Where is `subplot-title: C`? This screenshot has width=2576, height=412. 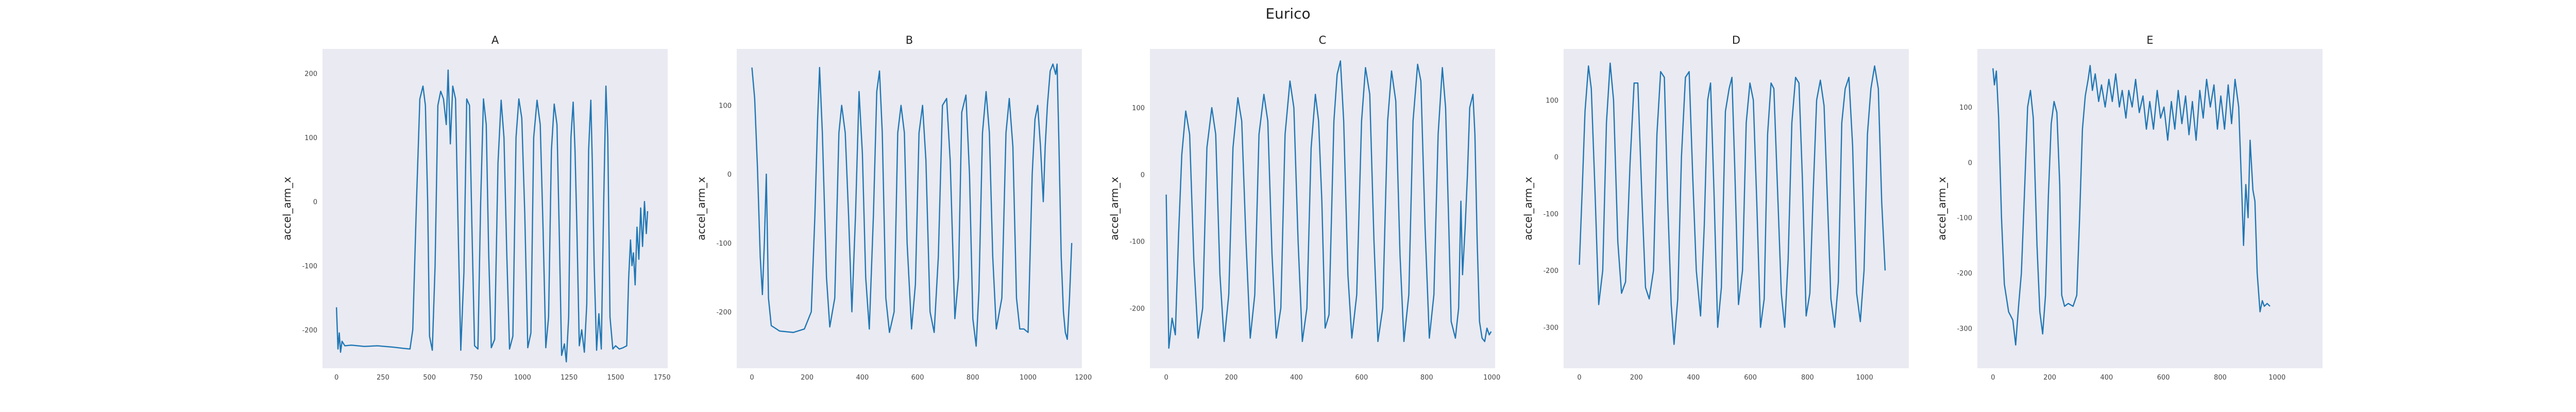 subplot-title: C is located at coordinates (1323, 40).